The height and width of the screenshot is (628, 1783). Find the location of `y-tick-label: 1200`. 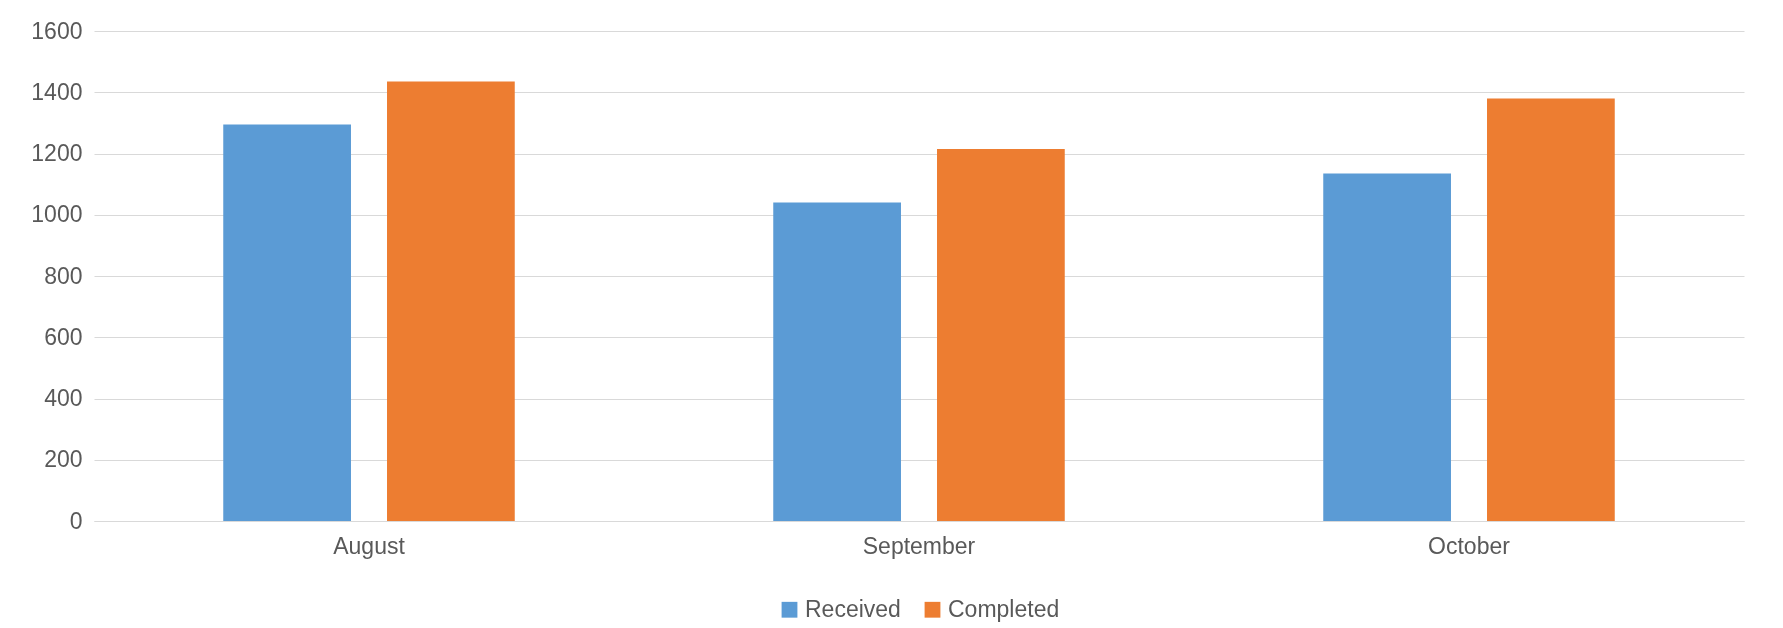

y-tick-label: 1200 is located at coordinates (57, 153).